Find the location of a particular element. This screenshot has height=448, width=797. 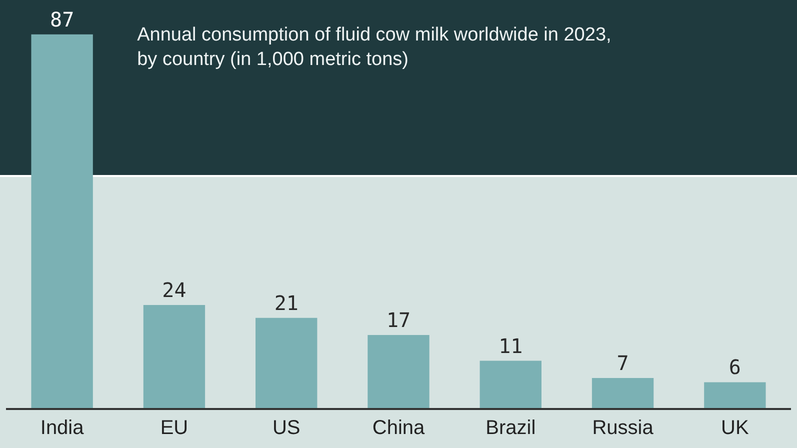

data-label: 87 is located at coordinates (62, 19).